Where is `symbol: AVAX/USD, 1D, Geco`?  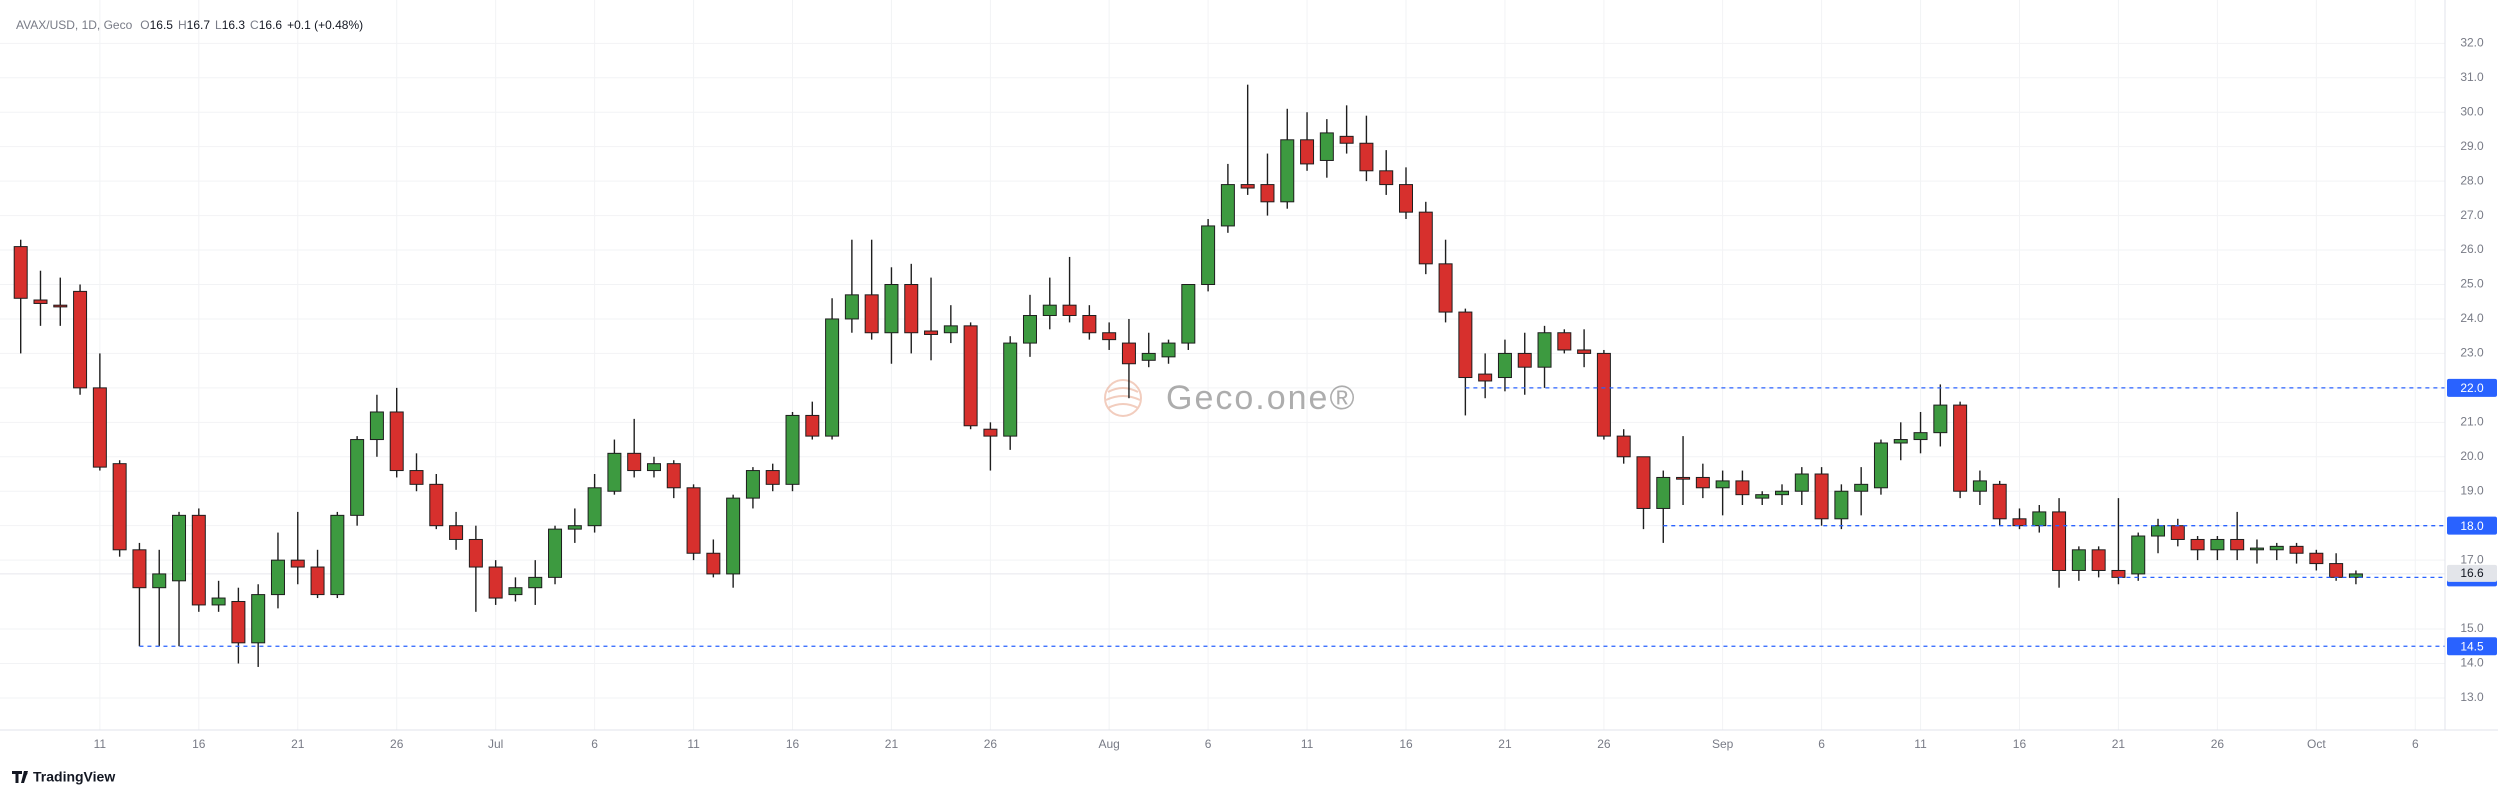 symbol: AVAX/USD, 1D, Geco is located at coordinates (74, 25).